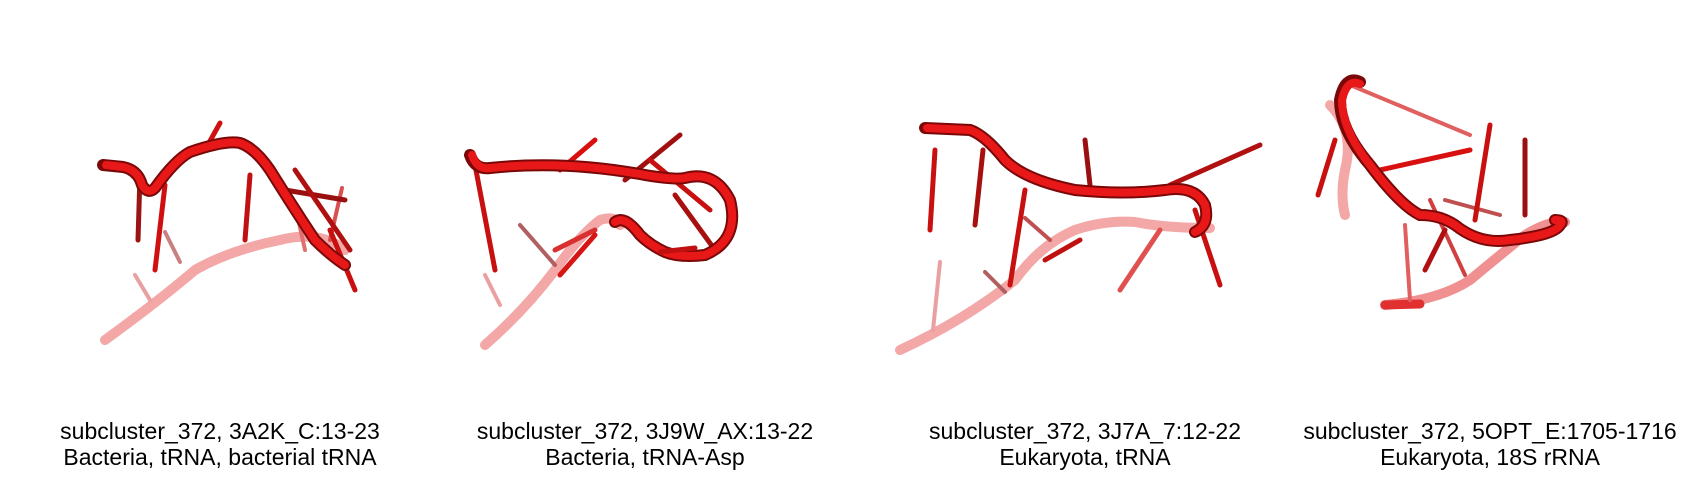 The height and width of the screenshot is (480, 1700). Describe the element at coordinates (1085, 457) in the screenshot. I see `caption-line-2: Eukaryota, tRNA` at that location.